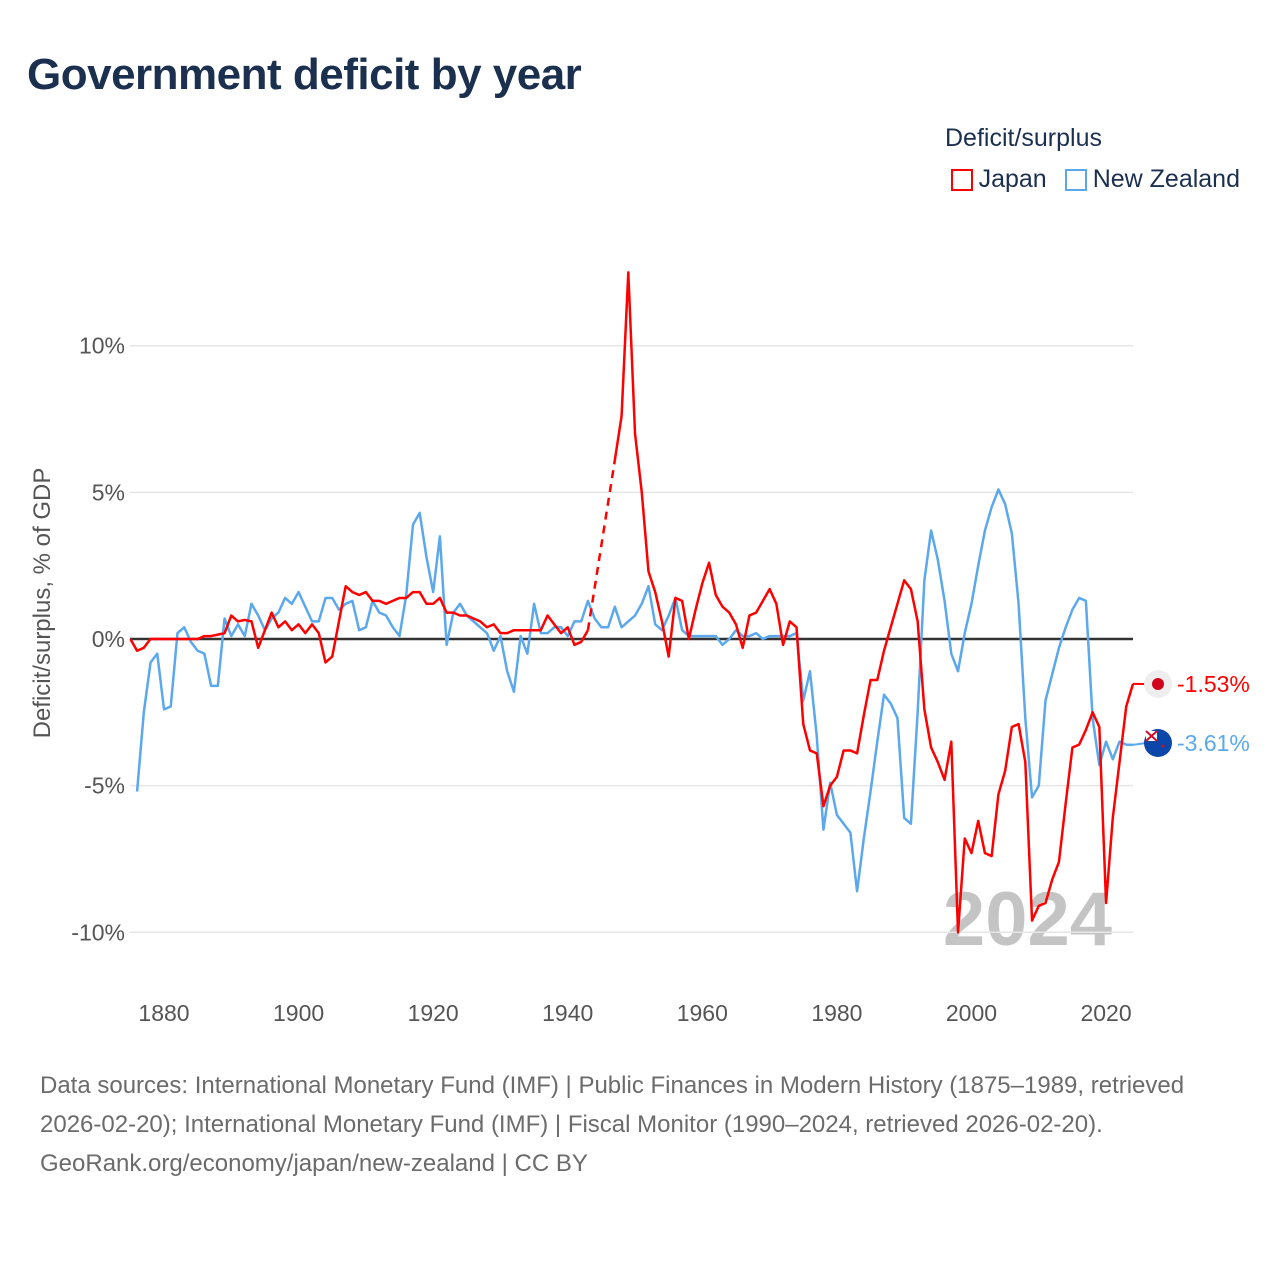 Image resolution: width=1280 pixels, height=1280 pixels. What do you see at coordinates (304, 74) in the screenshot?
I see `chart-title: Government deficit by year` at bounding box center [304, 74].